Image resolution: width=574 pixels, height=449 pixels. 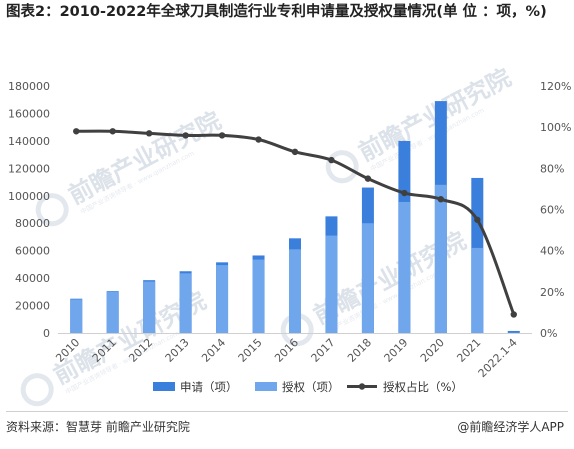 I want to click on legend-label: 申请（项）, so click(x=209, y=387).